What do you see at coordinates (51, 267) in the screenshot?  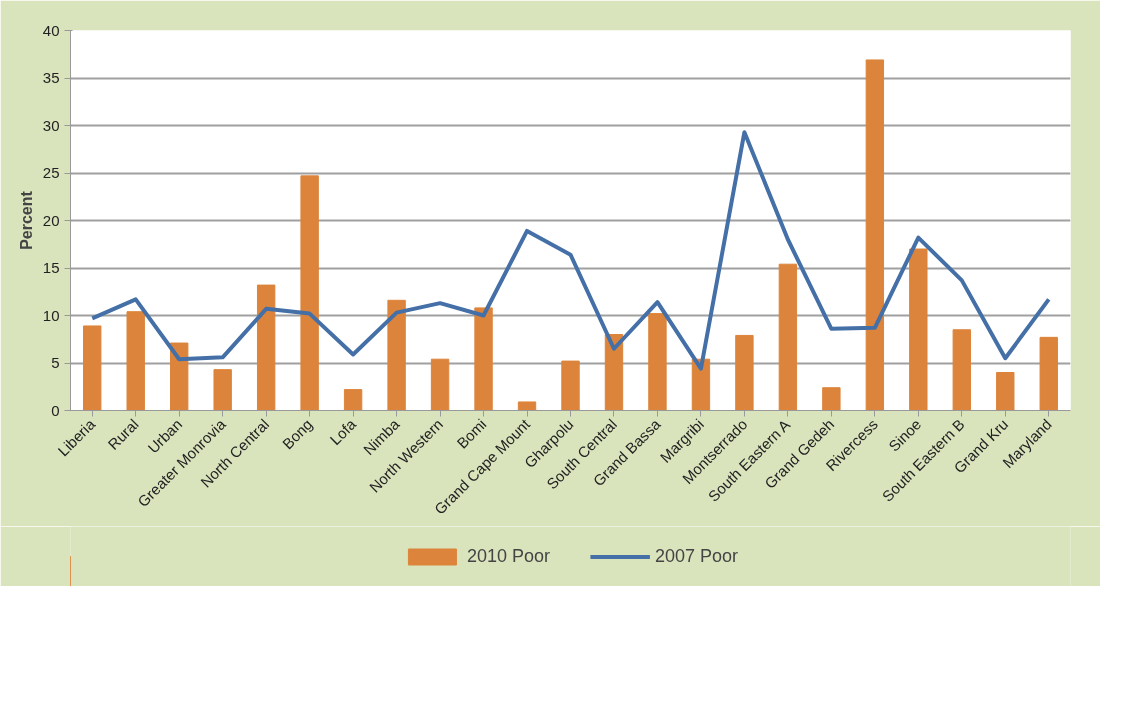 I see `y-tick-label: 15` at bounding box center [51, 267].